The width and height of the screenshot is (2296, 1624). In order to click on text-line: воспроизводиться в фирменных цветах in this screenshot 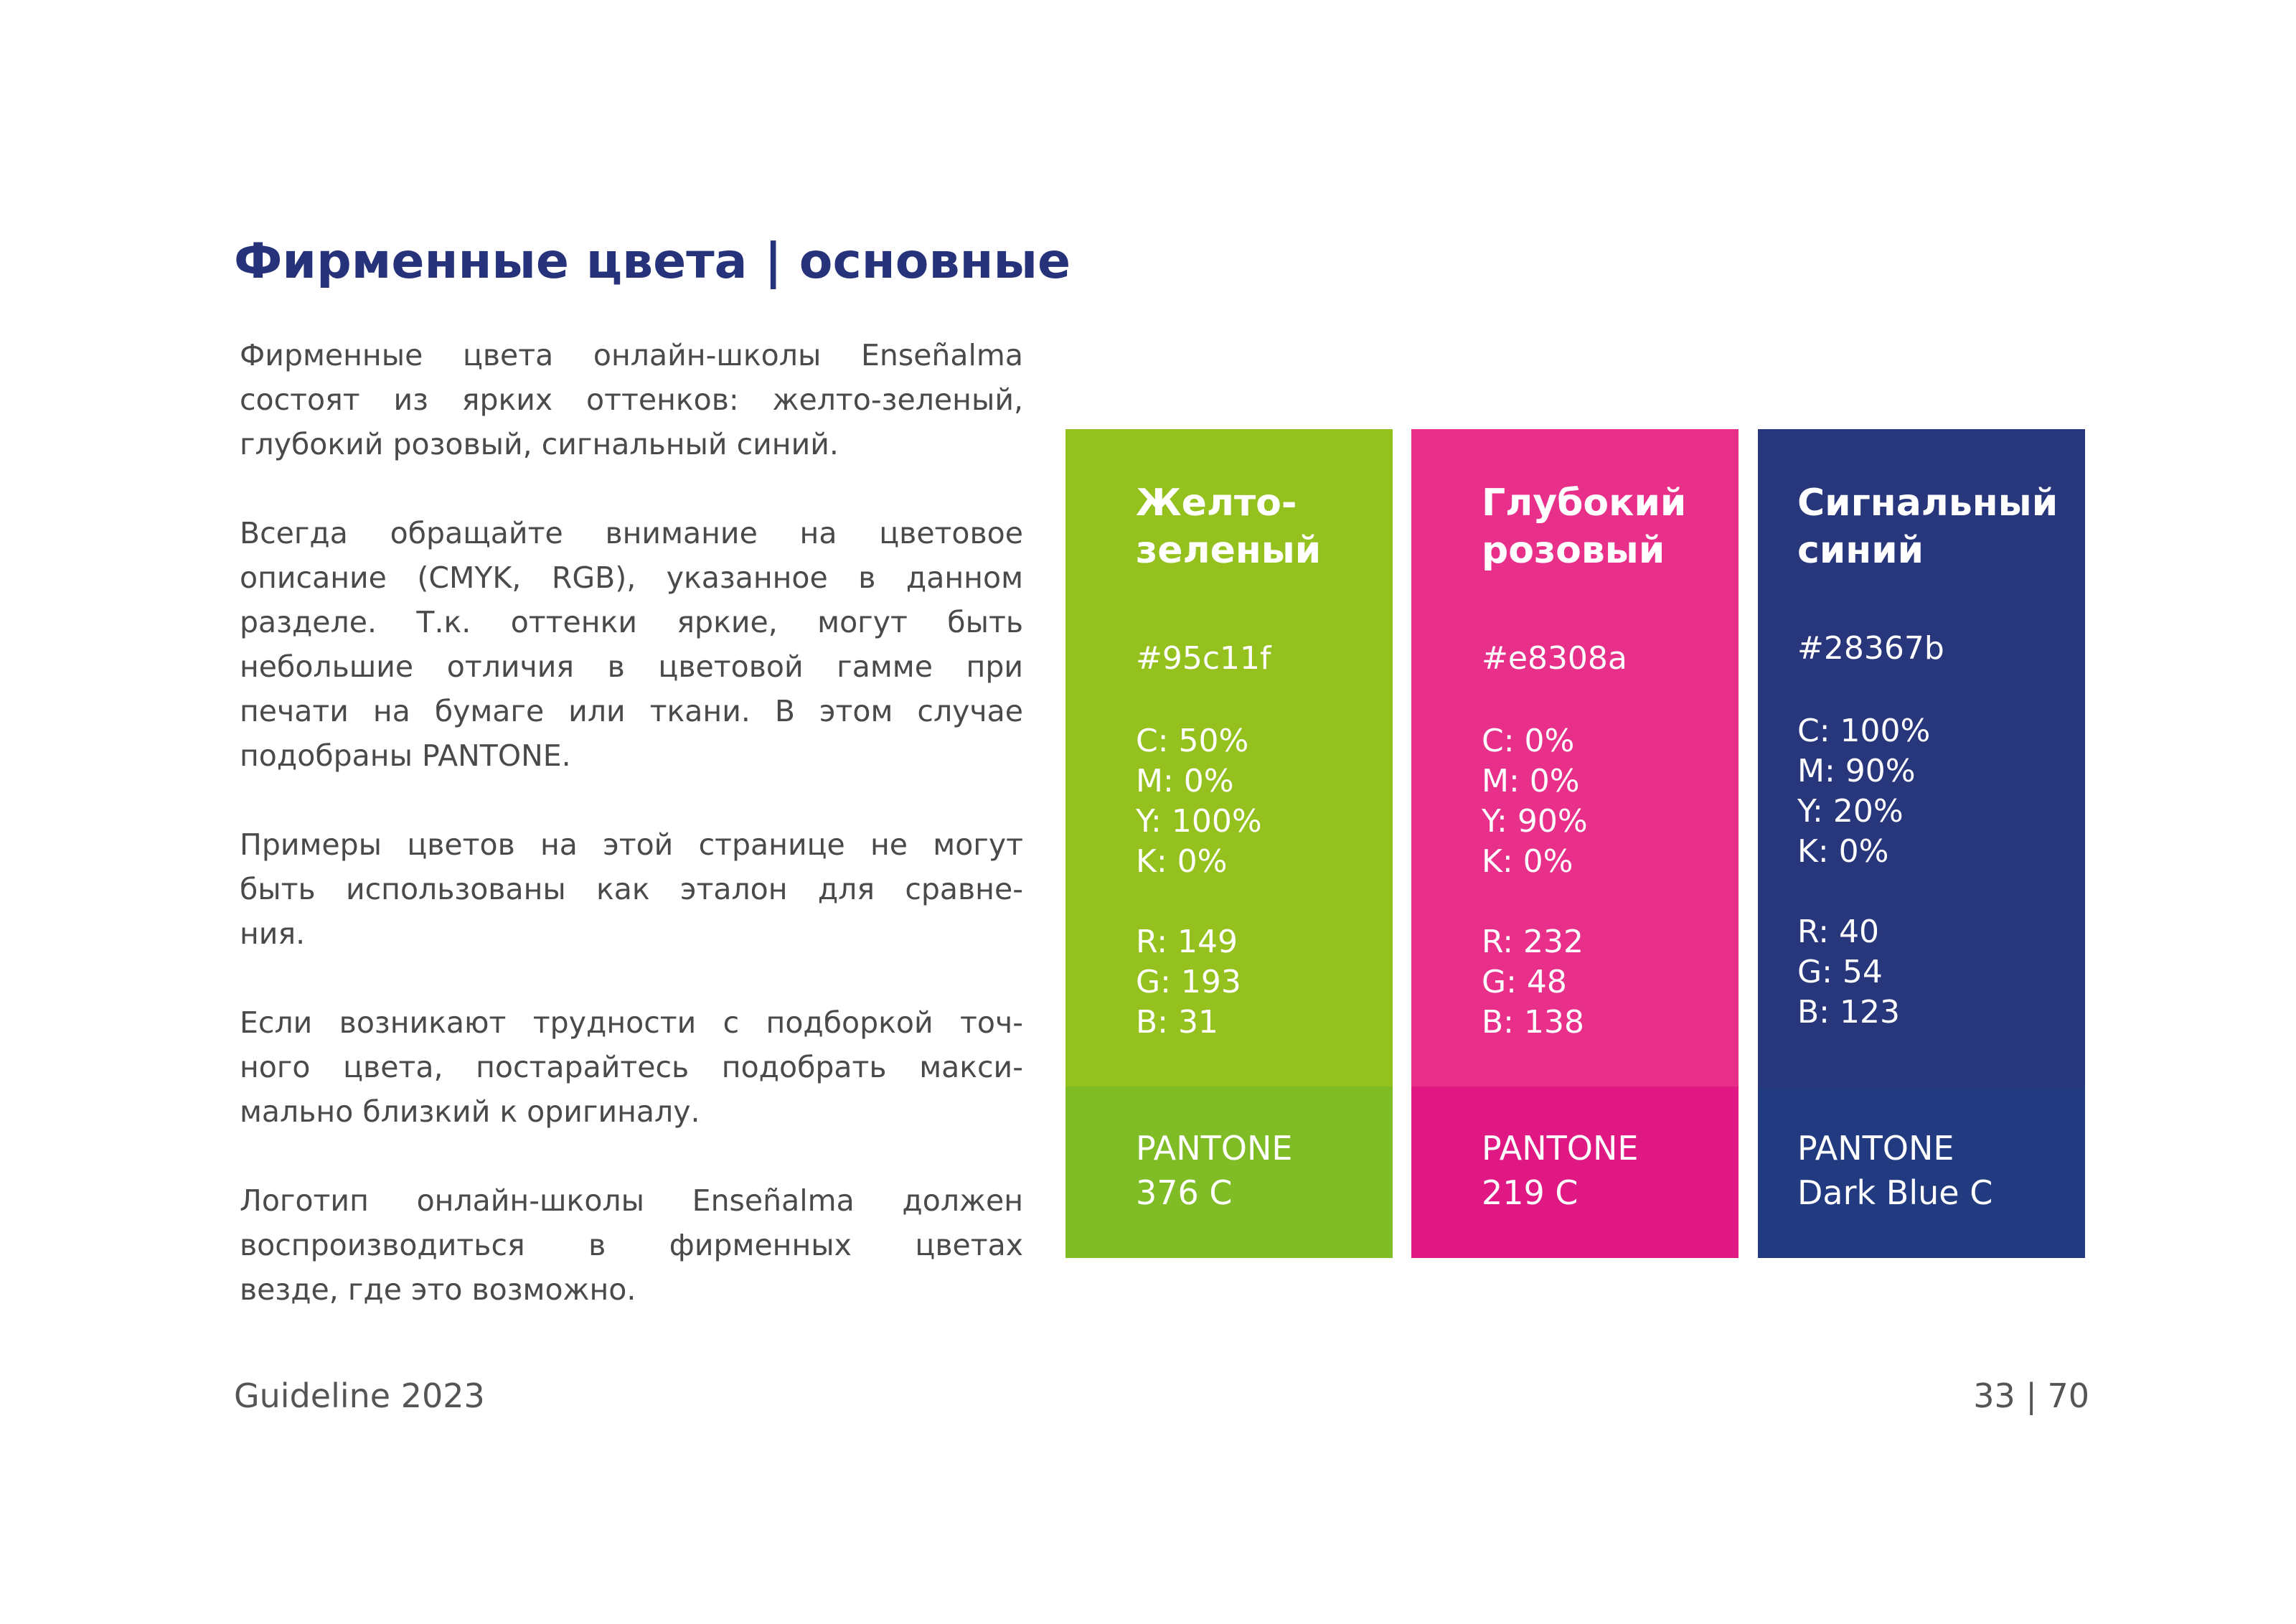, I will do `click(632, 1245)`.